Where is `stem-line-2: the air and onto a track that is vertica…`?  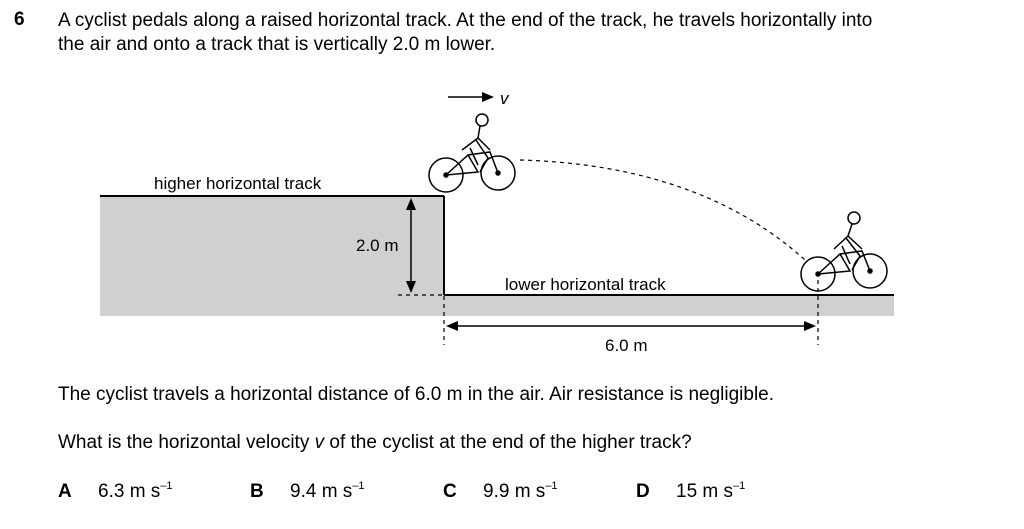
stem-line-2: the air and onto a track that is vertica… is located at coordinates (277, 44).